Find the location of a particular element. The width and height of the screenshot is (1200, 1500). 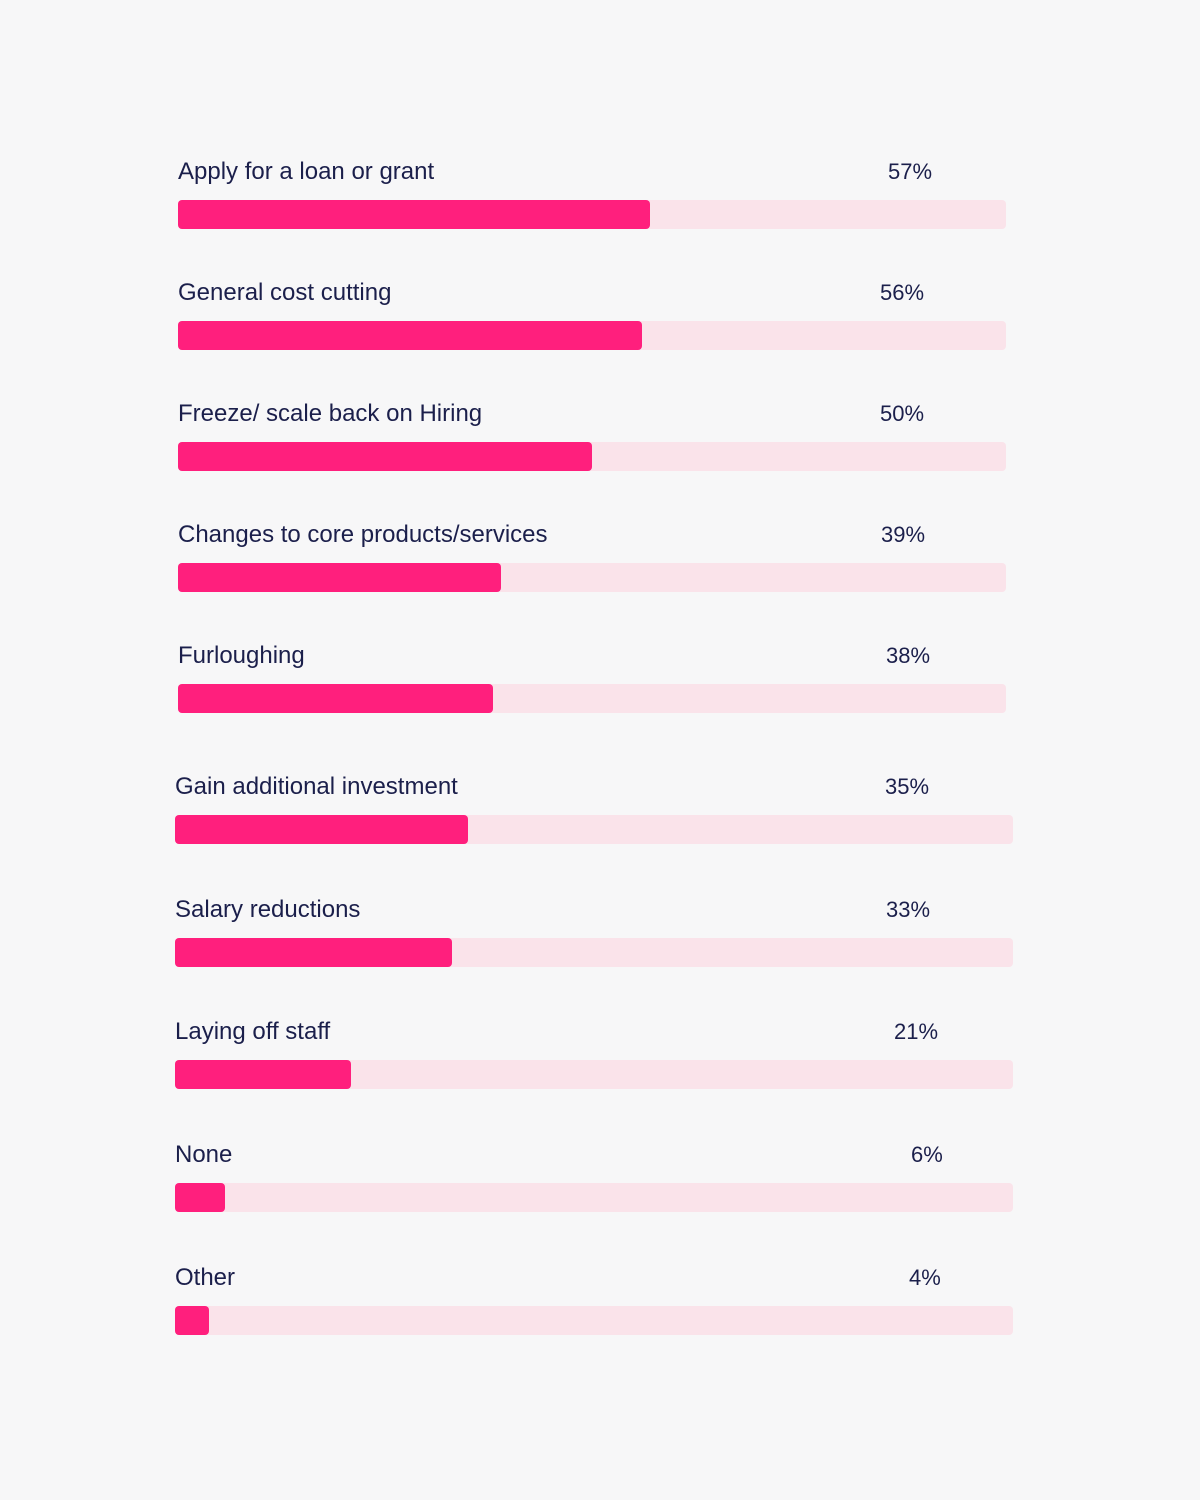

bar-row: General cost cutting 56% is located at coordinates (592, 317).